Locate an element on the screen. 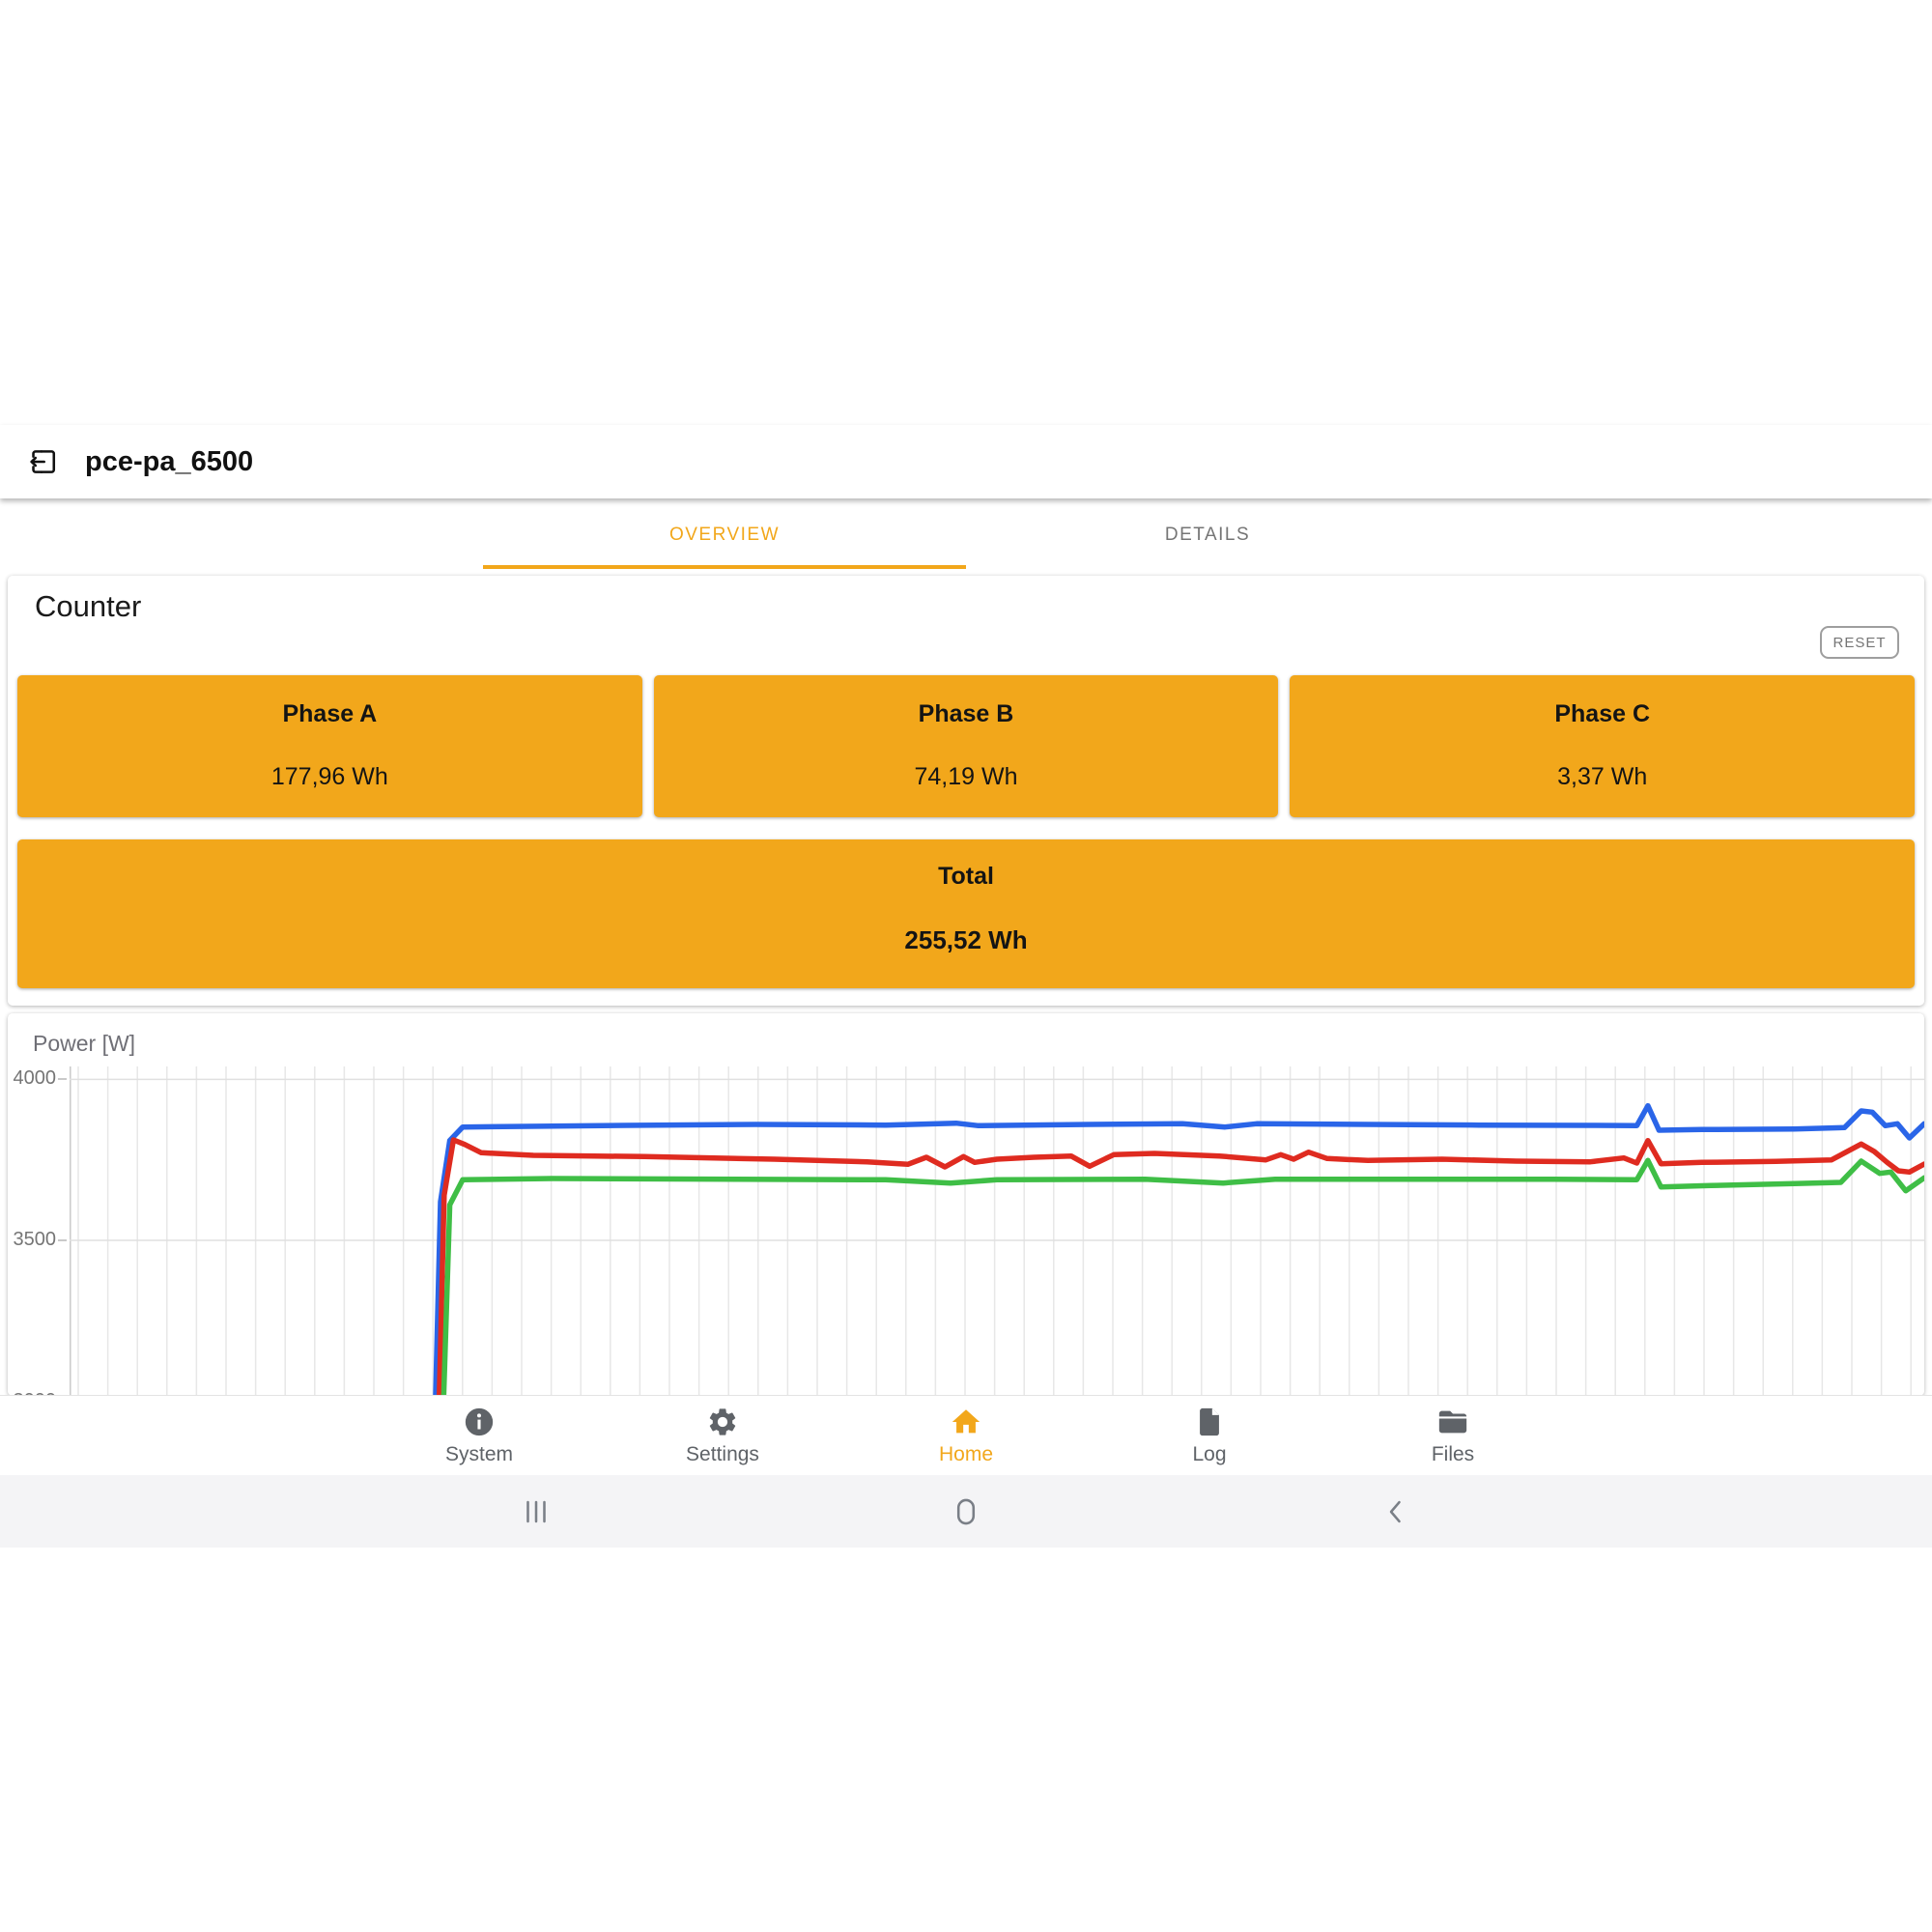 This screenshot has width=1932, height=1932. document-icon is located at coordinates (1209, 1421).